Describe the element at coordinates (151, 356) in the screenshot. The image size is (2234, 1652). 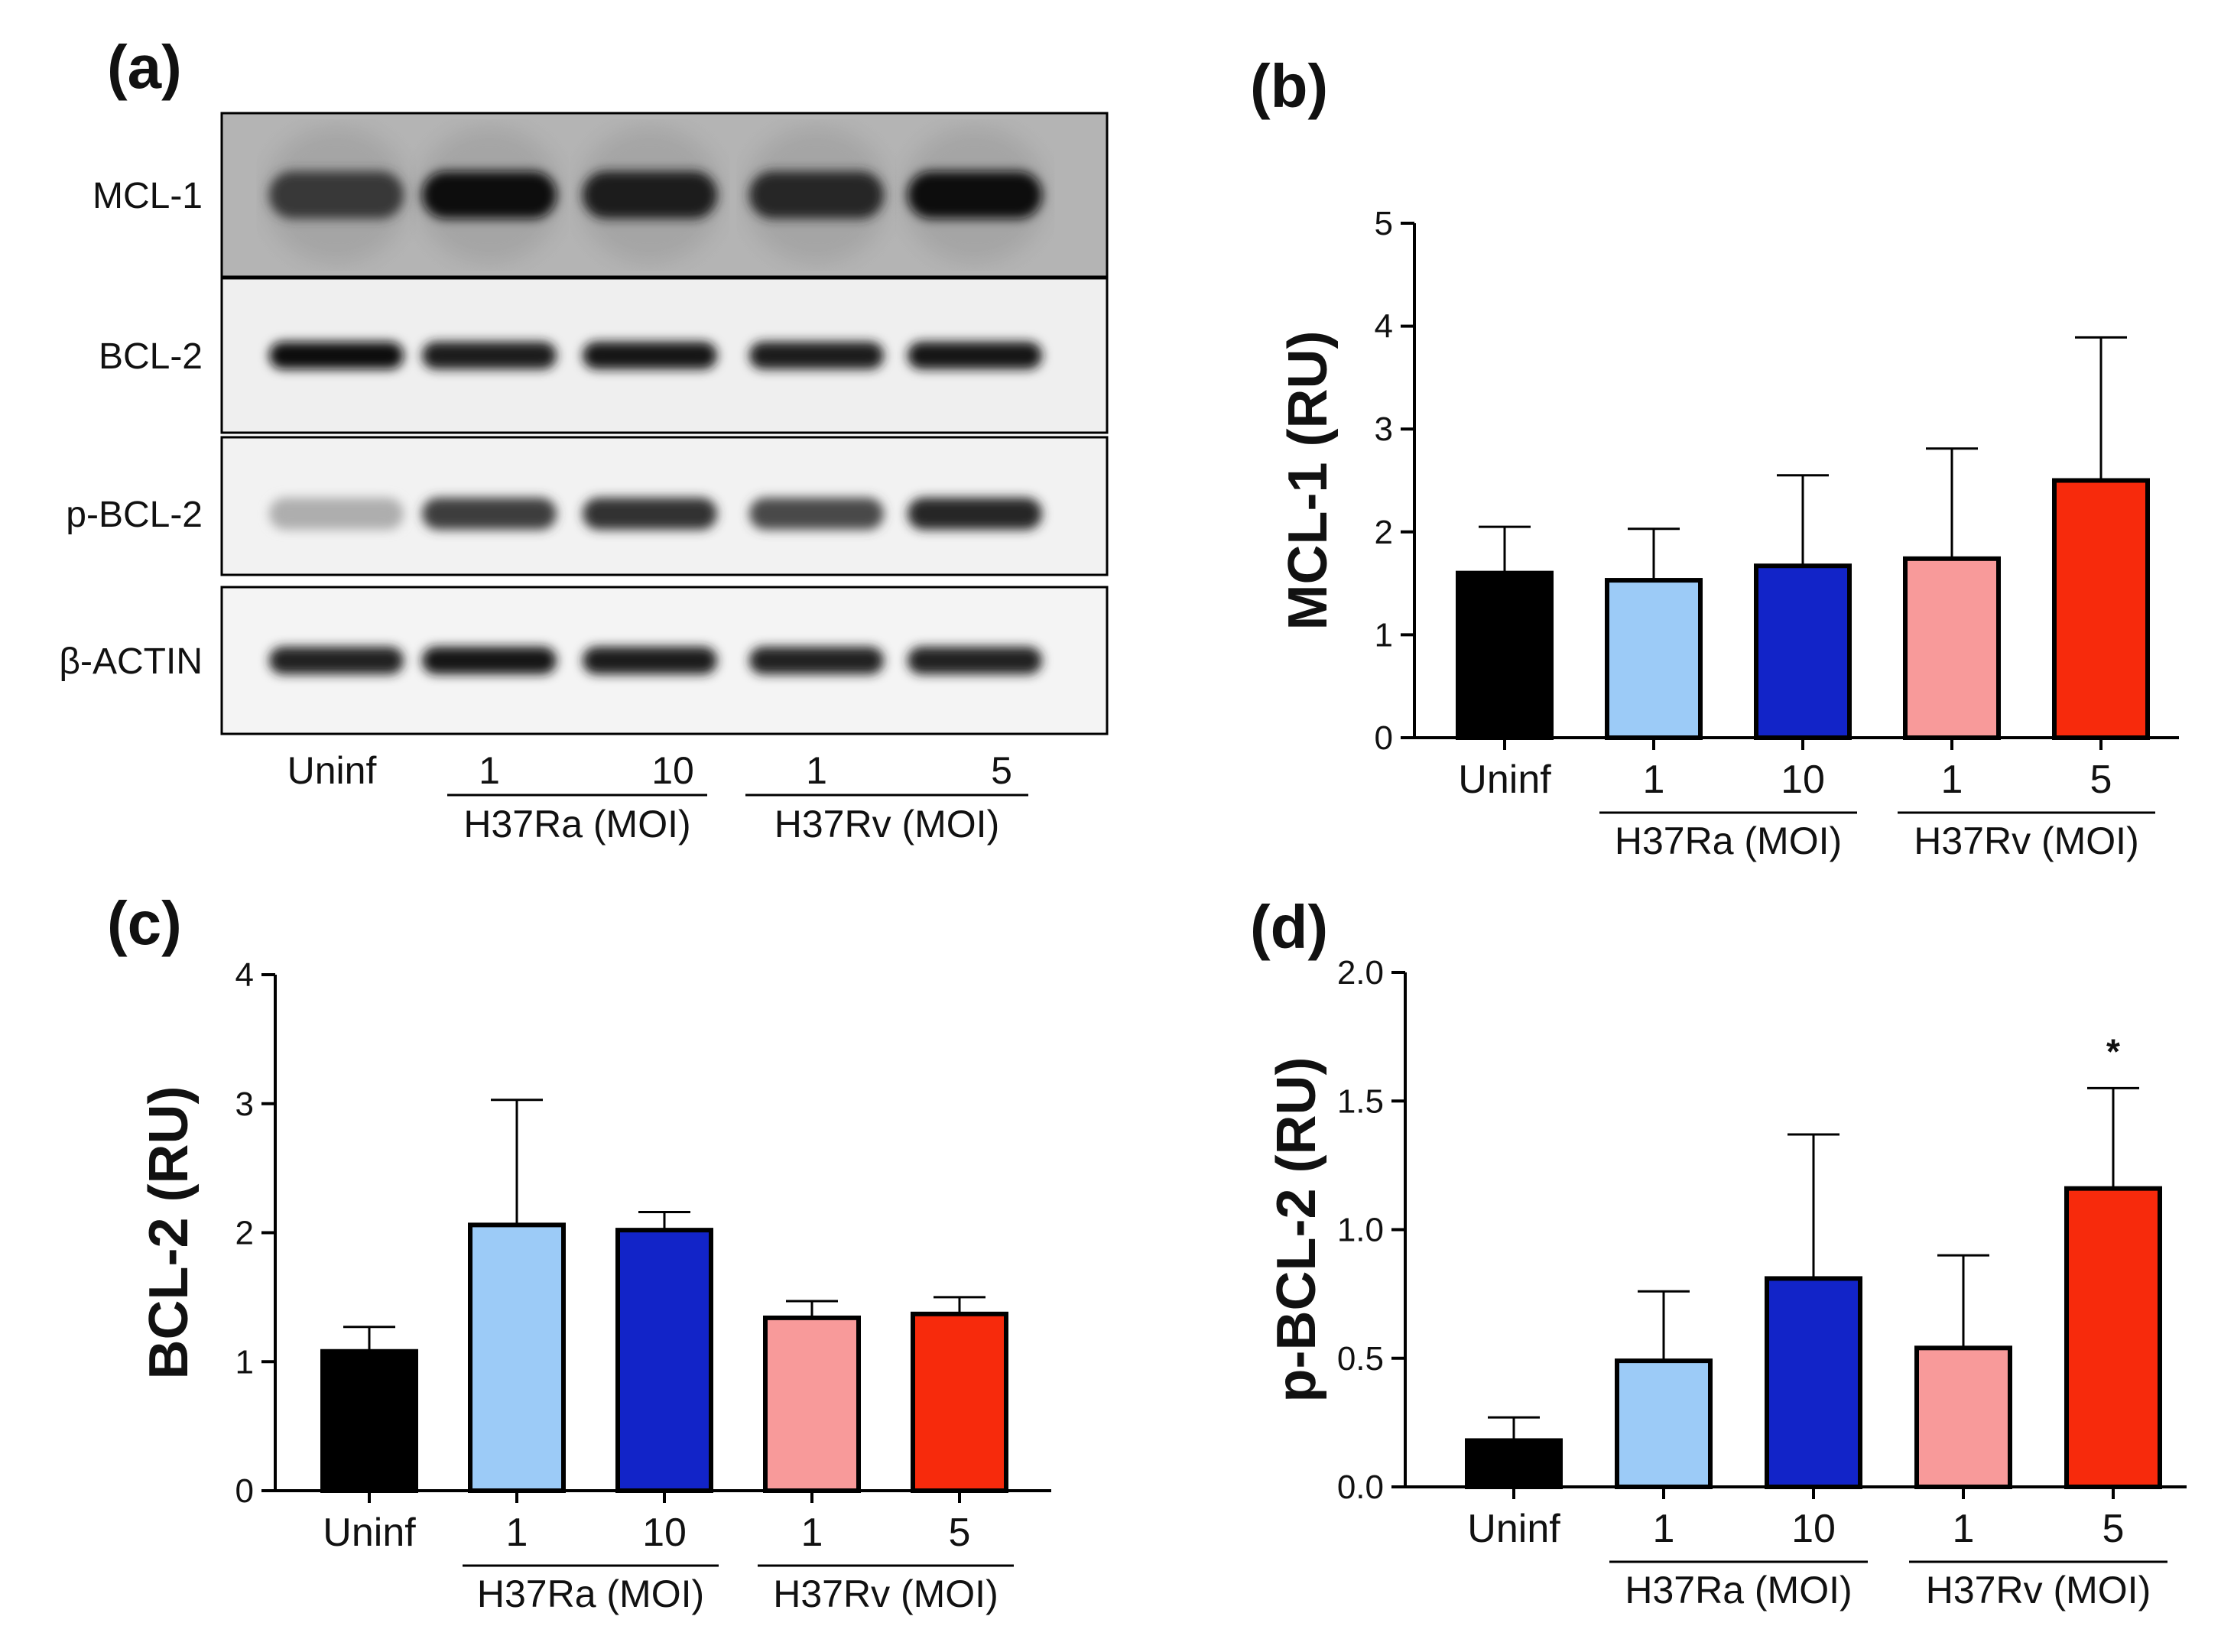
I see `blot-row-label: BCL-2` at that location.